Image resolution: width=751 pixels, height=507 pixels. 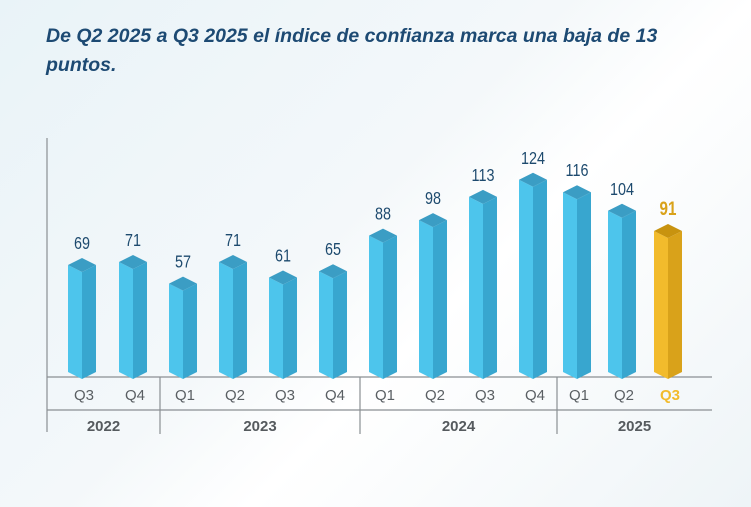 What do you see at coordinates (103, 426) in the screenshot?
I see `year-label: 2022` at bounding box center [103, 426].